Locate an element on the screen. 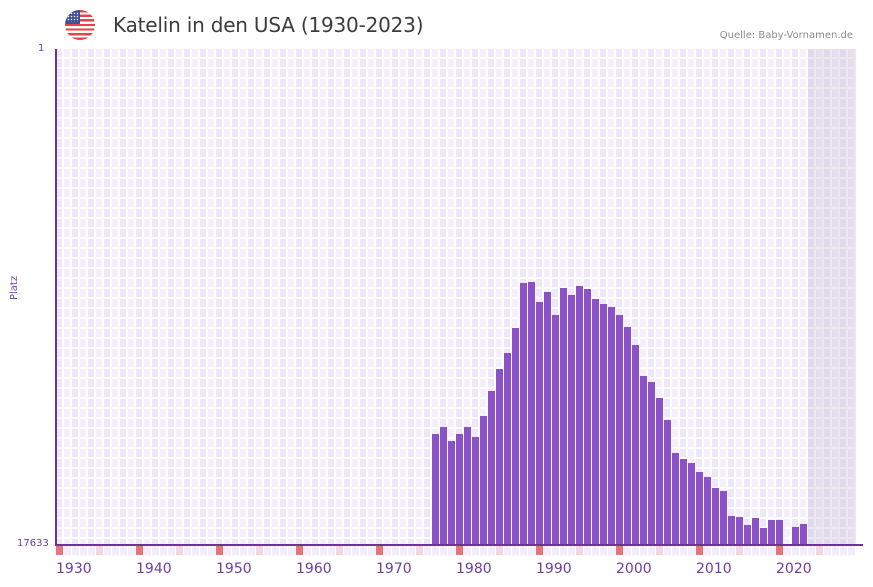 The image size is (873, 587). bar-1987 is located at coordinates (515, 436).